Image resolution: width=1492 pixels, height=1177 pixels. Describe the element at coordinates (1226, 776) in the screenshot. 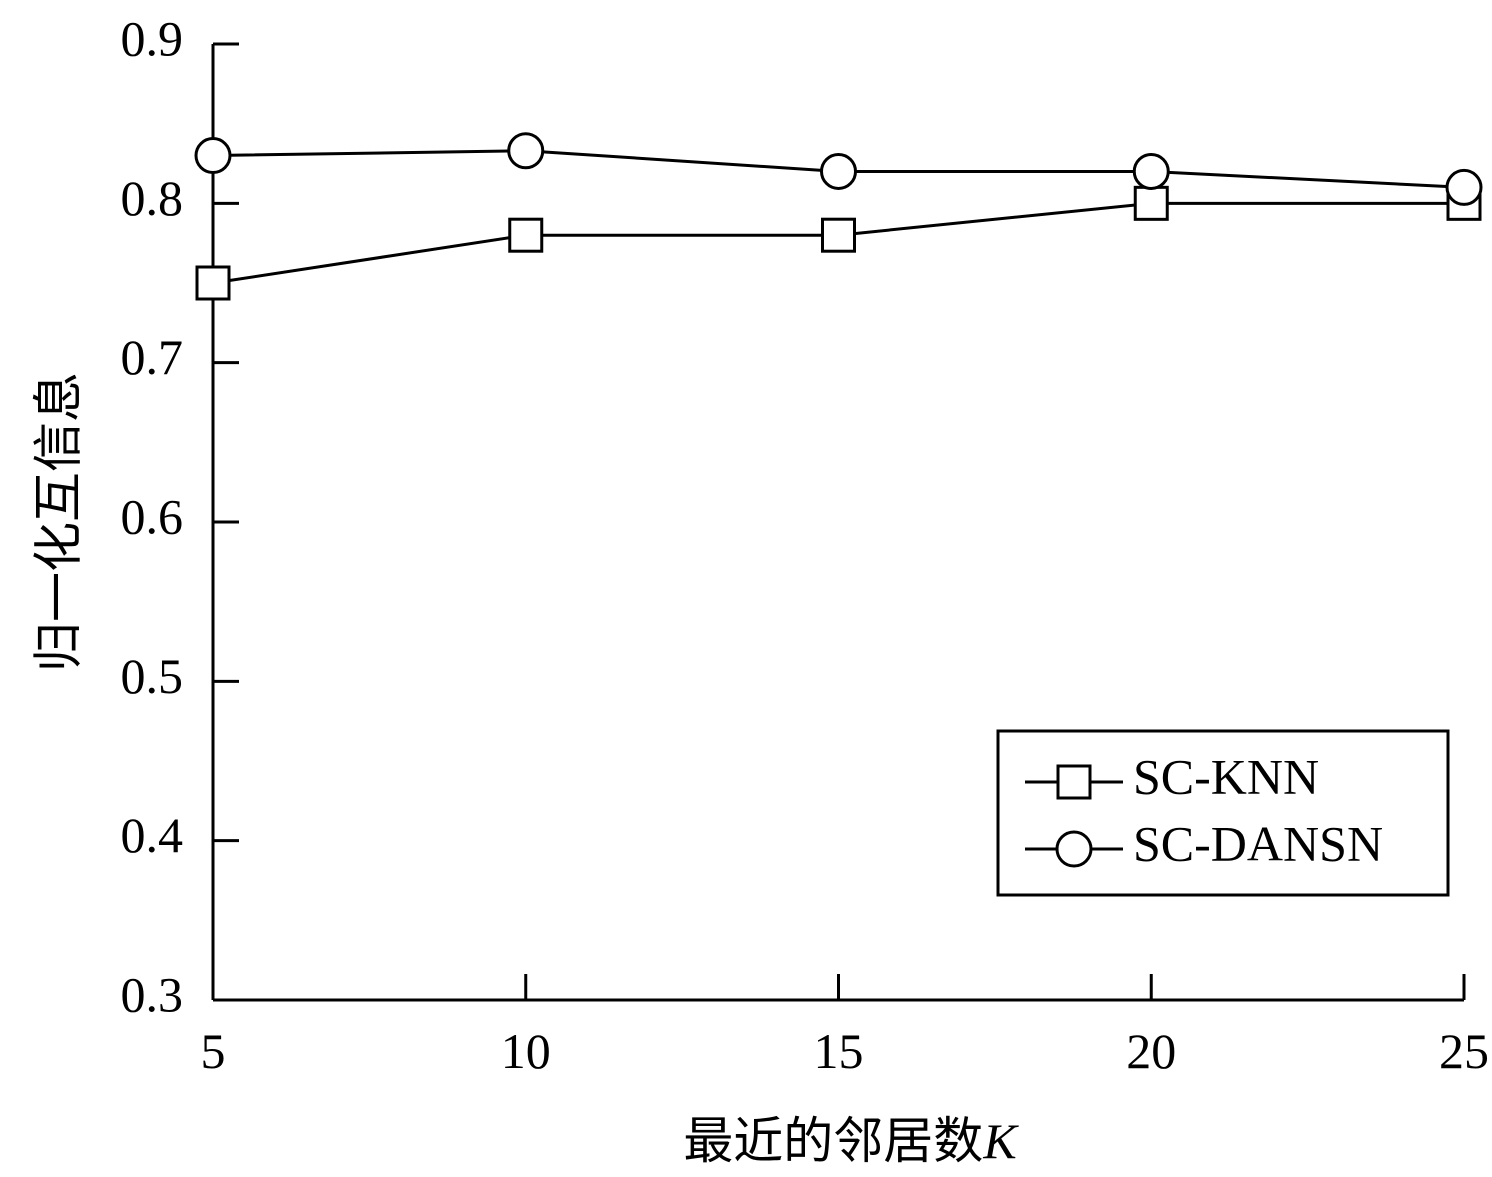

I see `legend-label-sc-knn: SC-KNN` at that location.